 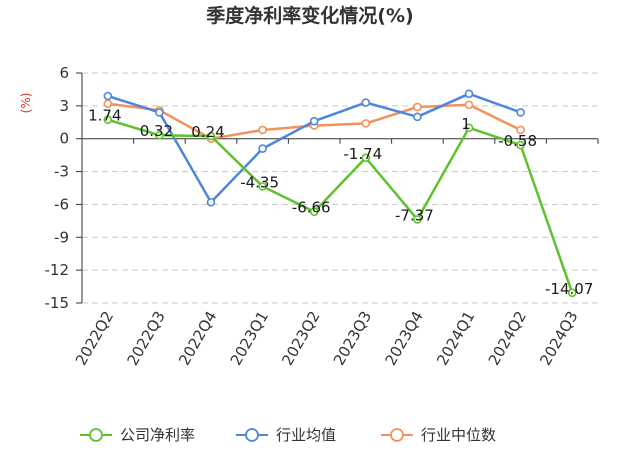 I want to click on data-label: 0.24, so click(x=207, y=132).